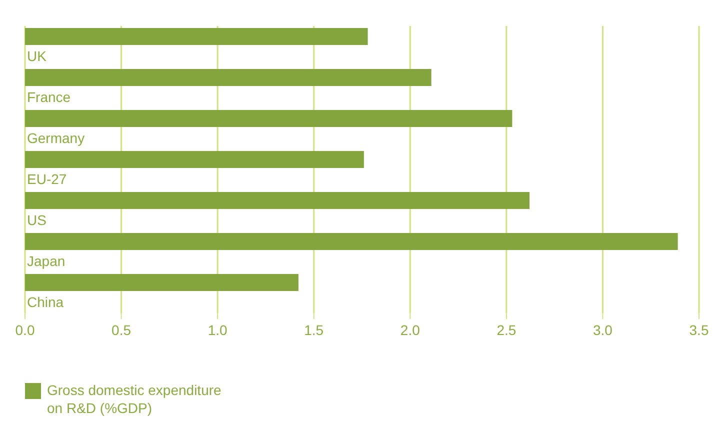 The width and height of the screenshot is (721, 428). Describe the element at coordinates (134, 399) in the screenshot. I see `legend-label: Gross domestic expenditure on R&D (%GDP)` at that location.